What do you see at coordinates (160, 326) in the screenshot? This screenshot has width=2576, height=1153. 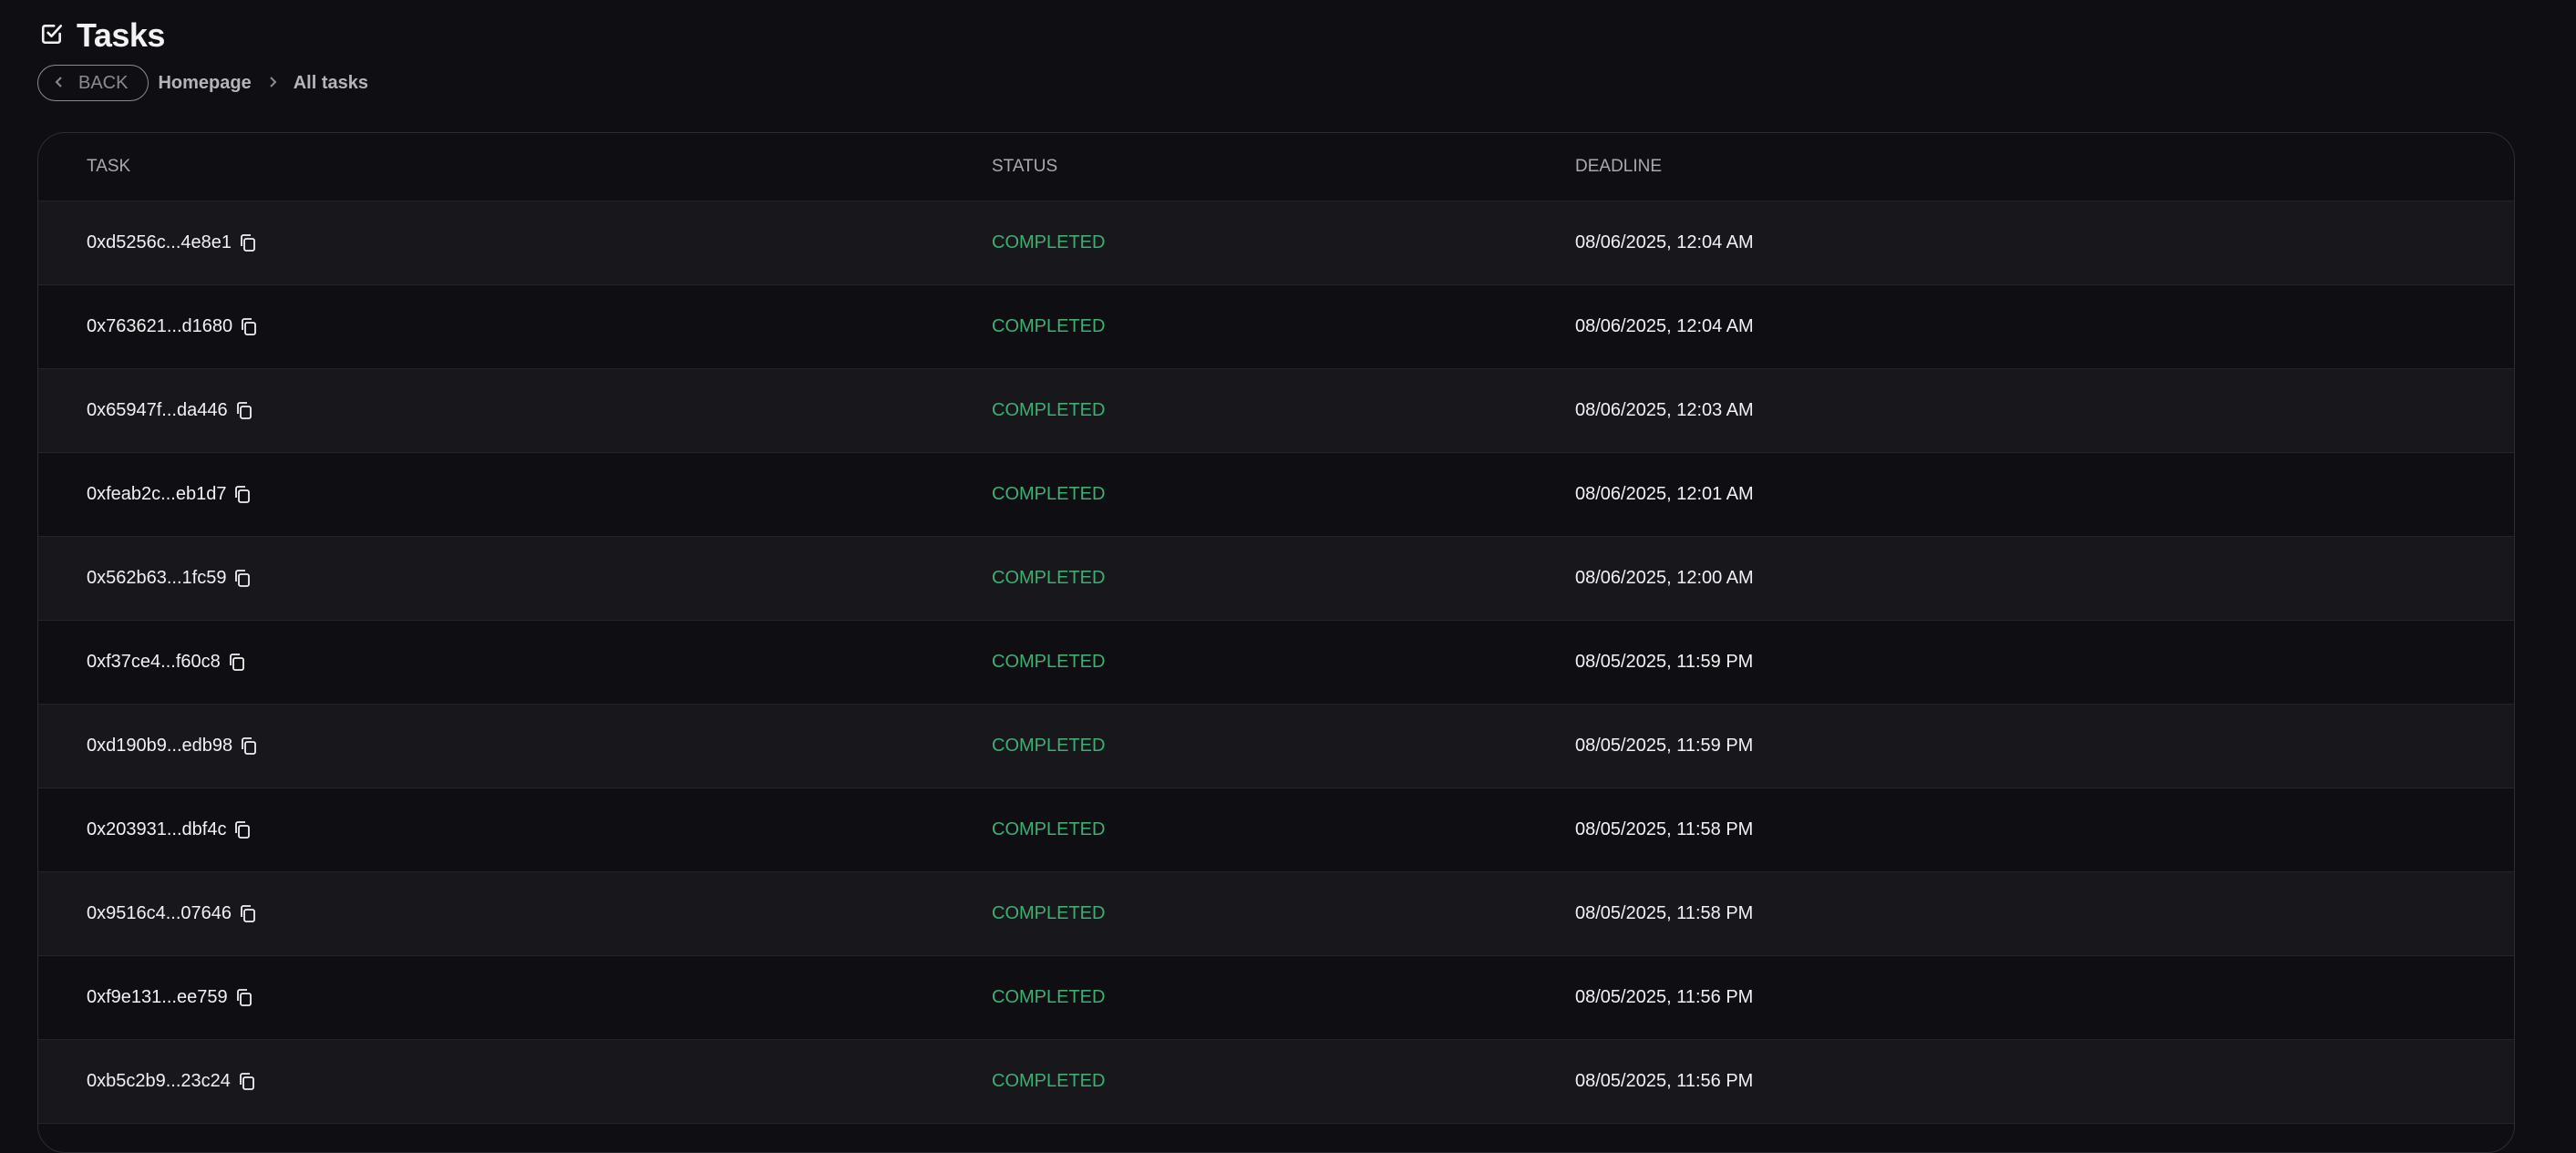 I see `task-id: 0x763621...d1680` at bounding box center [160, 326].